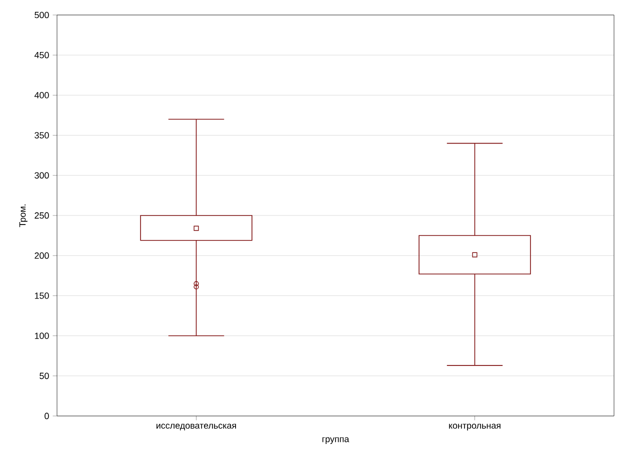 The height and width of the screenshot is (468, 624). I want to click on y-tick-label: 150, so click(41, 295).